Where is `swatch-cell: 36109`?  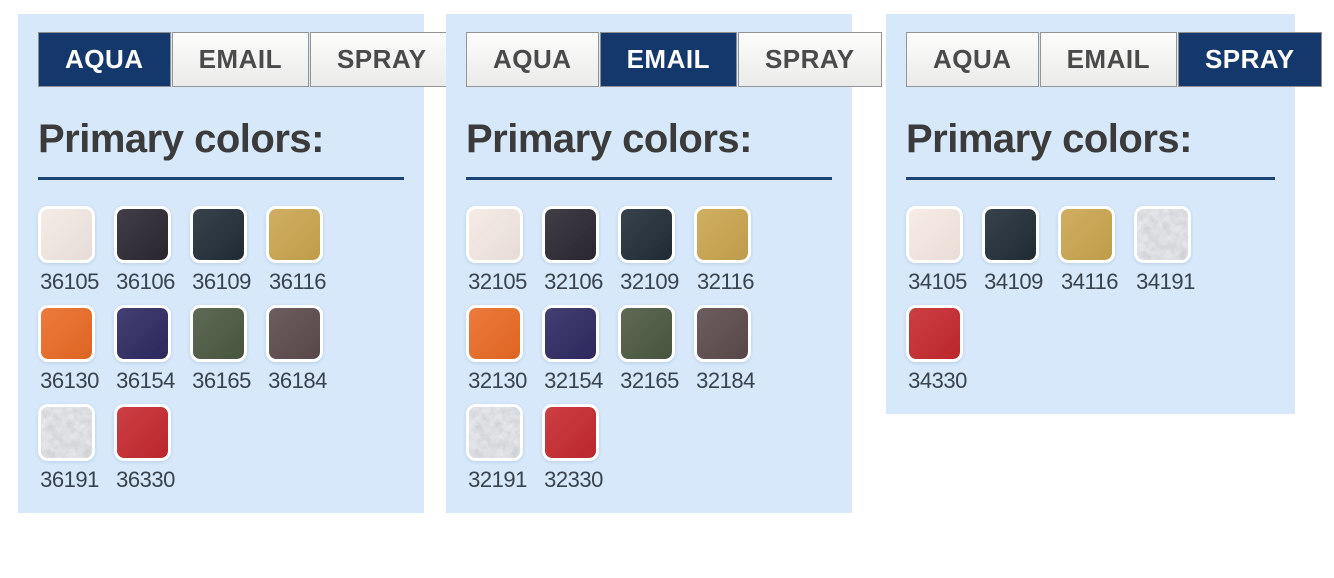 swatch-cell: 36109 is located at coordinates (221, 250).